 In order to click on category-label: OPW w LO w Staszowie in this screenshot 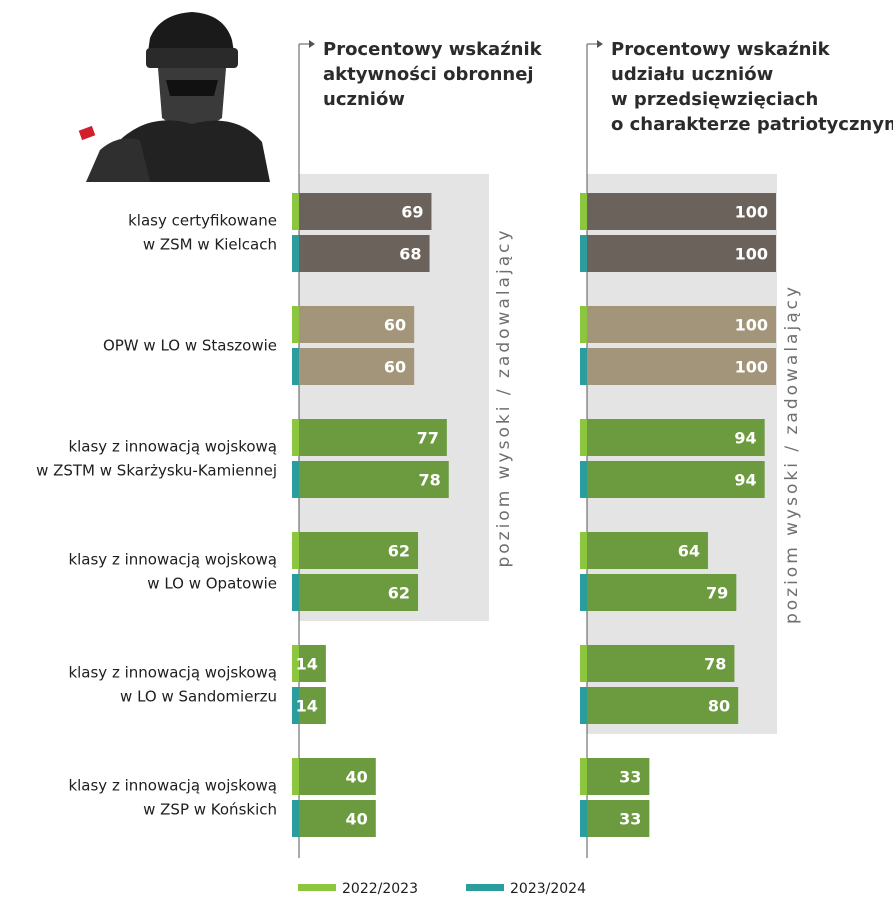, I will do `click(190, 346)`.